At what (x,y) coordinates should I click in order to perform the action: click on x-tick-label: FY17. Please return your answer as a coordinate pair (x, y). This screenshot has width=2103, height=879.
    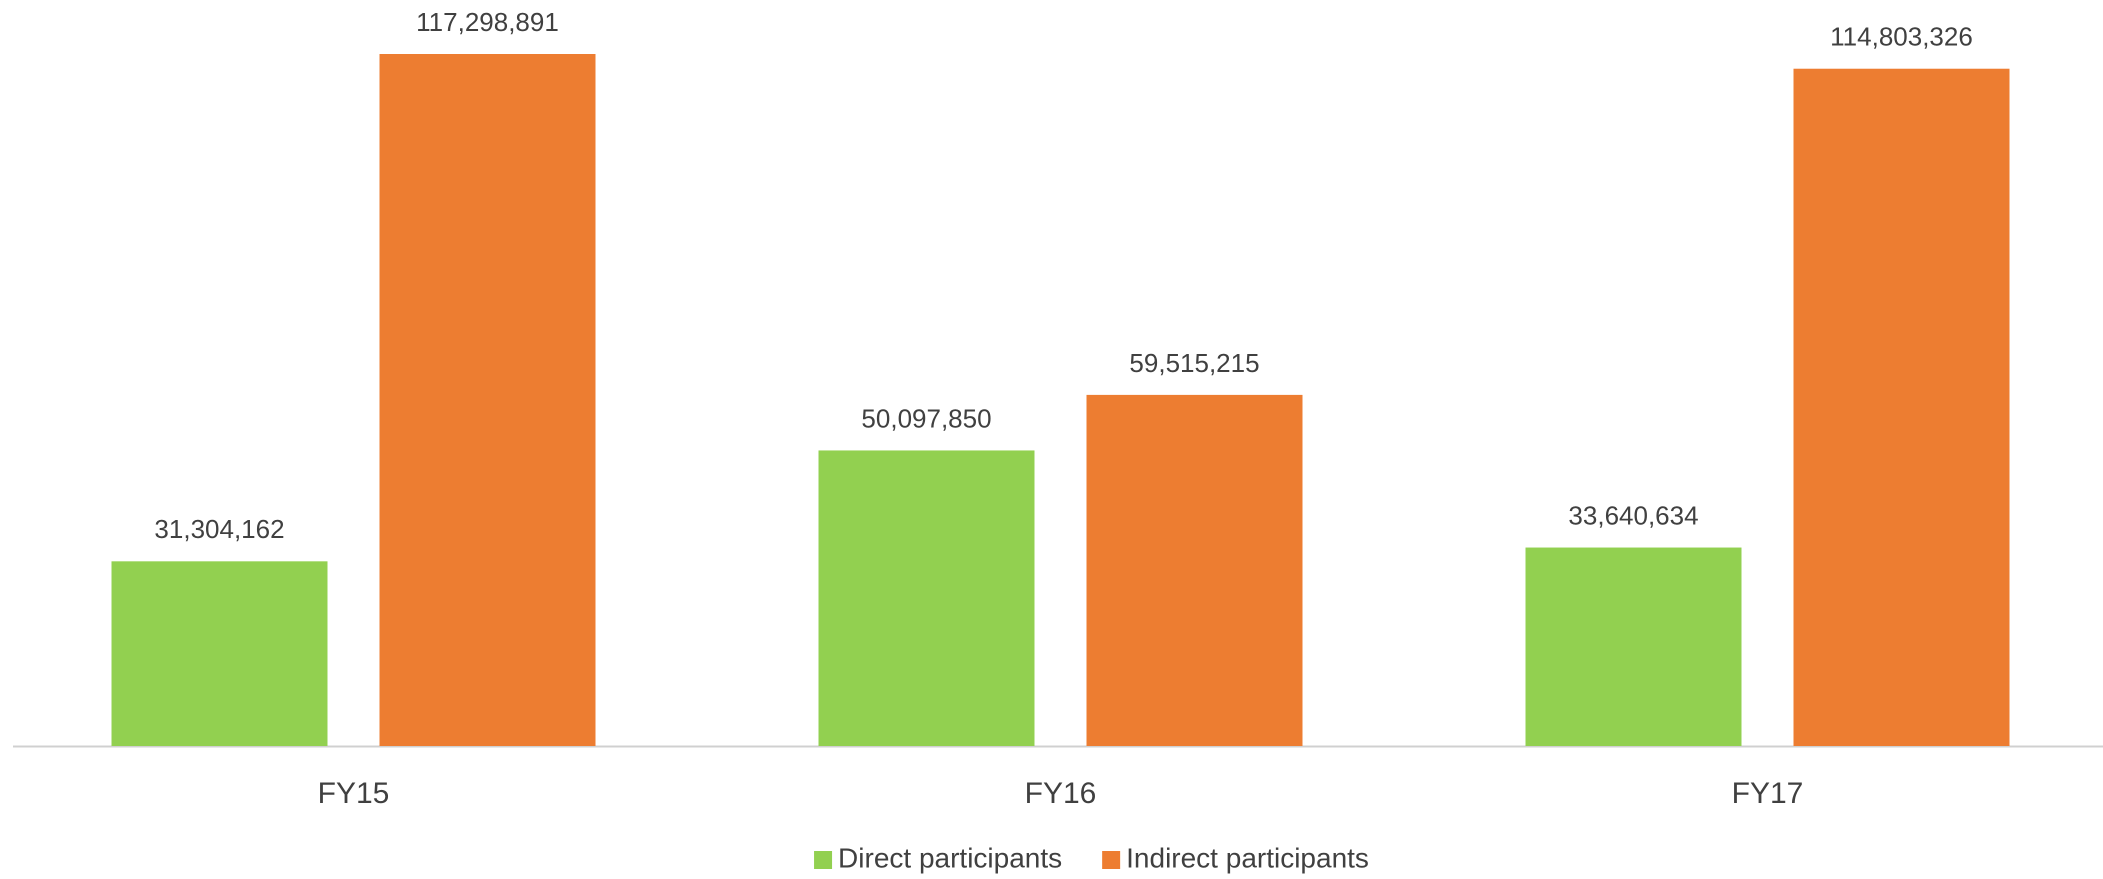
    Looking at the image, I should click on (1768, 793).